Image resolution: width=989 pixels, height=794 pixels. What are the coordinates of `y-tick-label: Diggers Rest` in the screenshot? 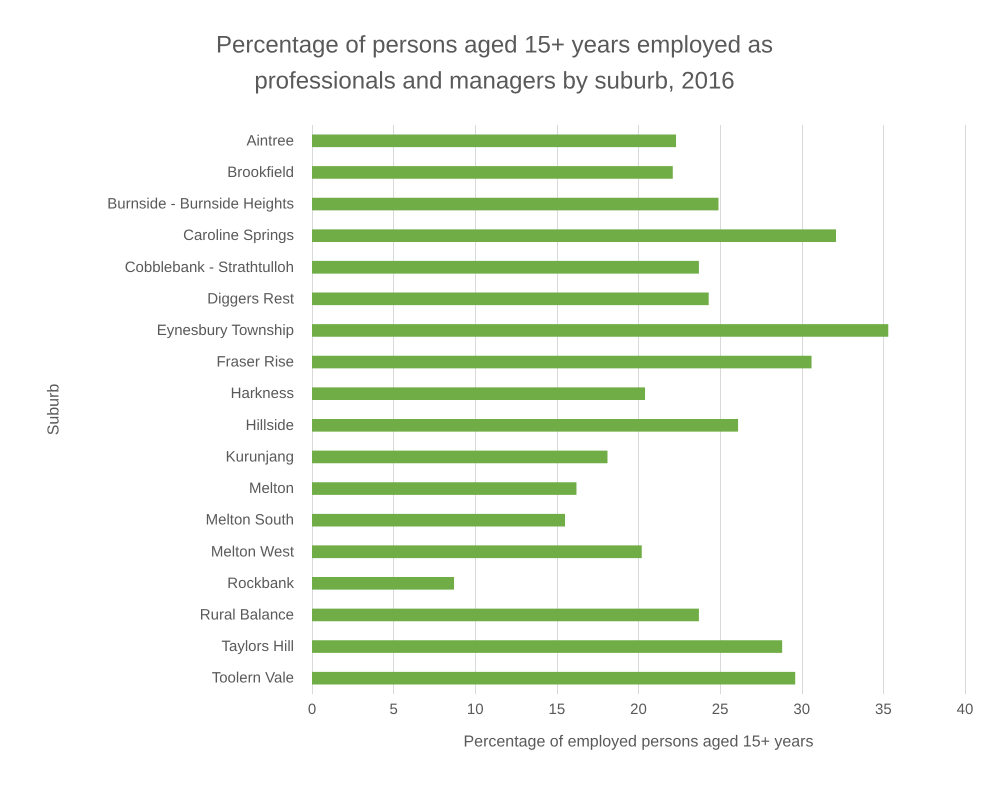 It's located at (251, 299).